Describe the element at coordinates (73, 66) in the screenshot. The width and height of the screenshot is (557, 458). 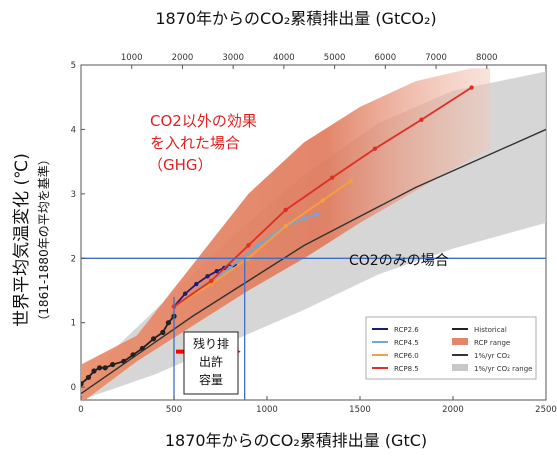
I see `y-tick-label-5: 5` at that location.